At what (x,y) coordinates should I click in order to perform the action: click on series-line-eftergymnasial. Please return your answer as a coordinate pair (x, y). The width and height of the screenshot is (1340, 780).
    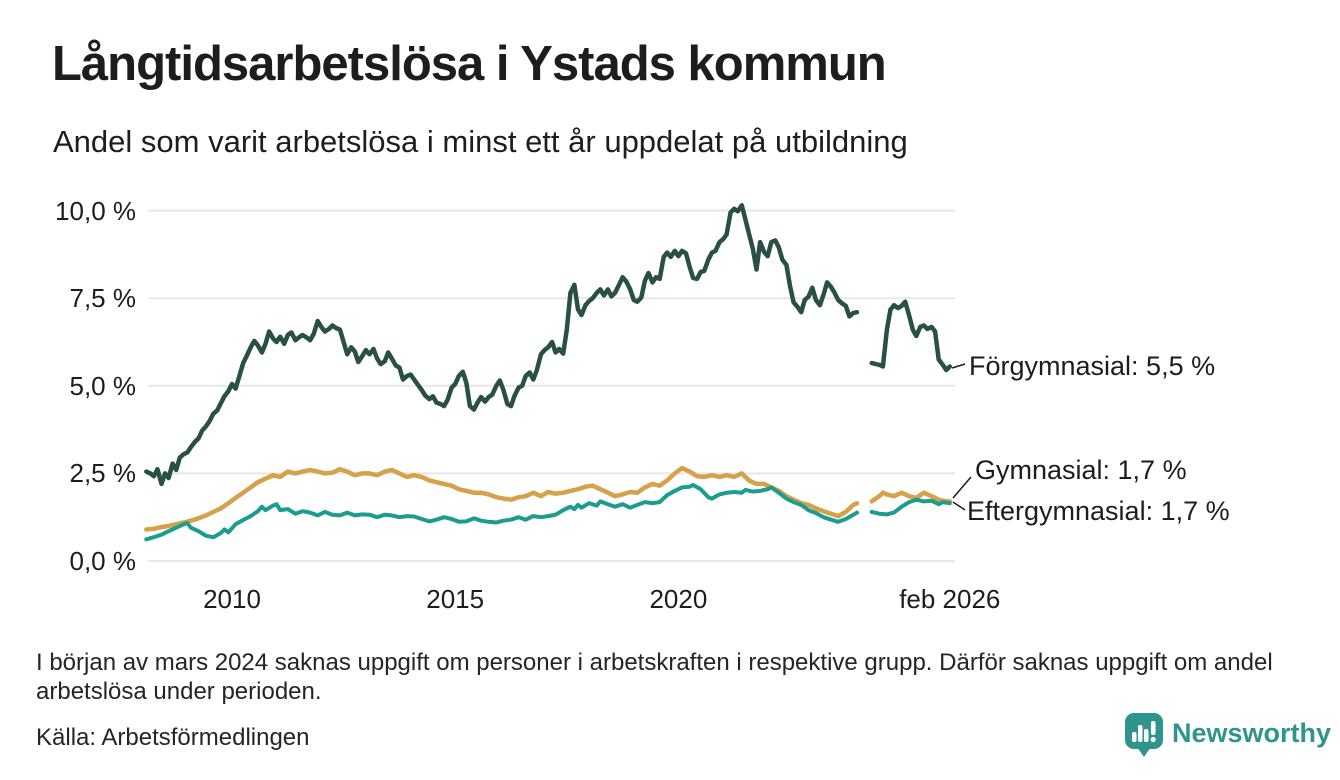
    Looking at the image, I should click on (548, 512).